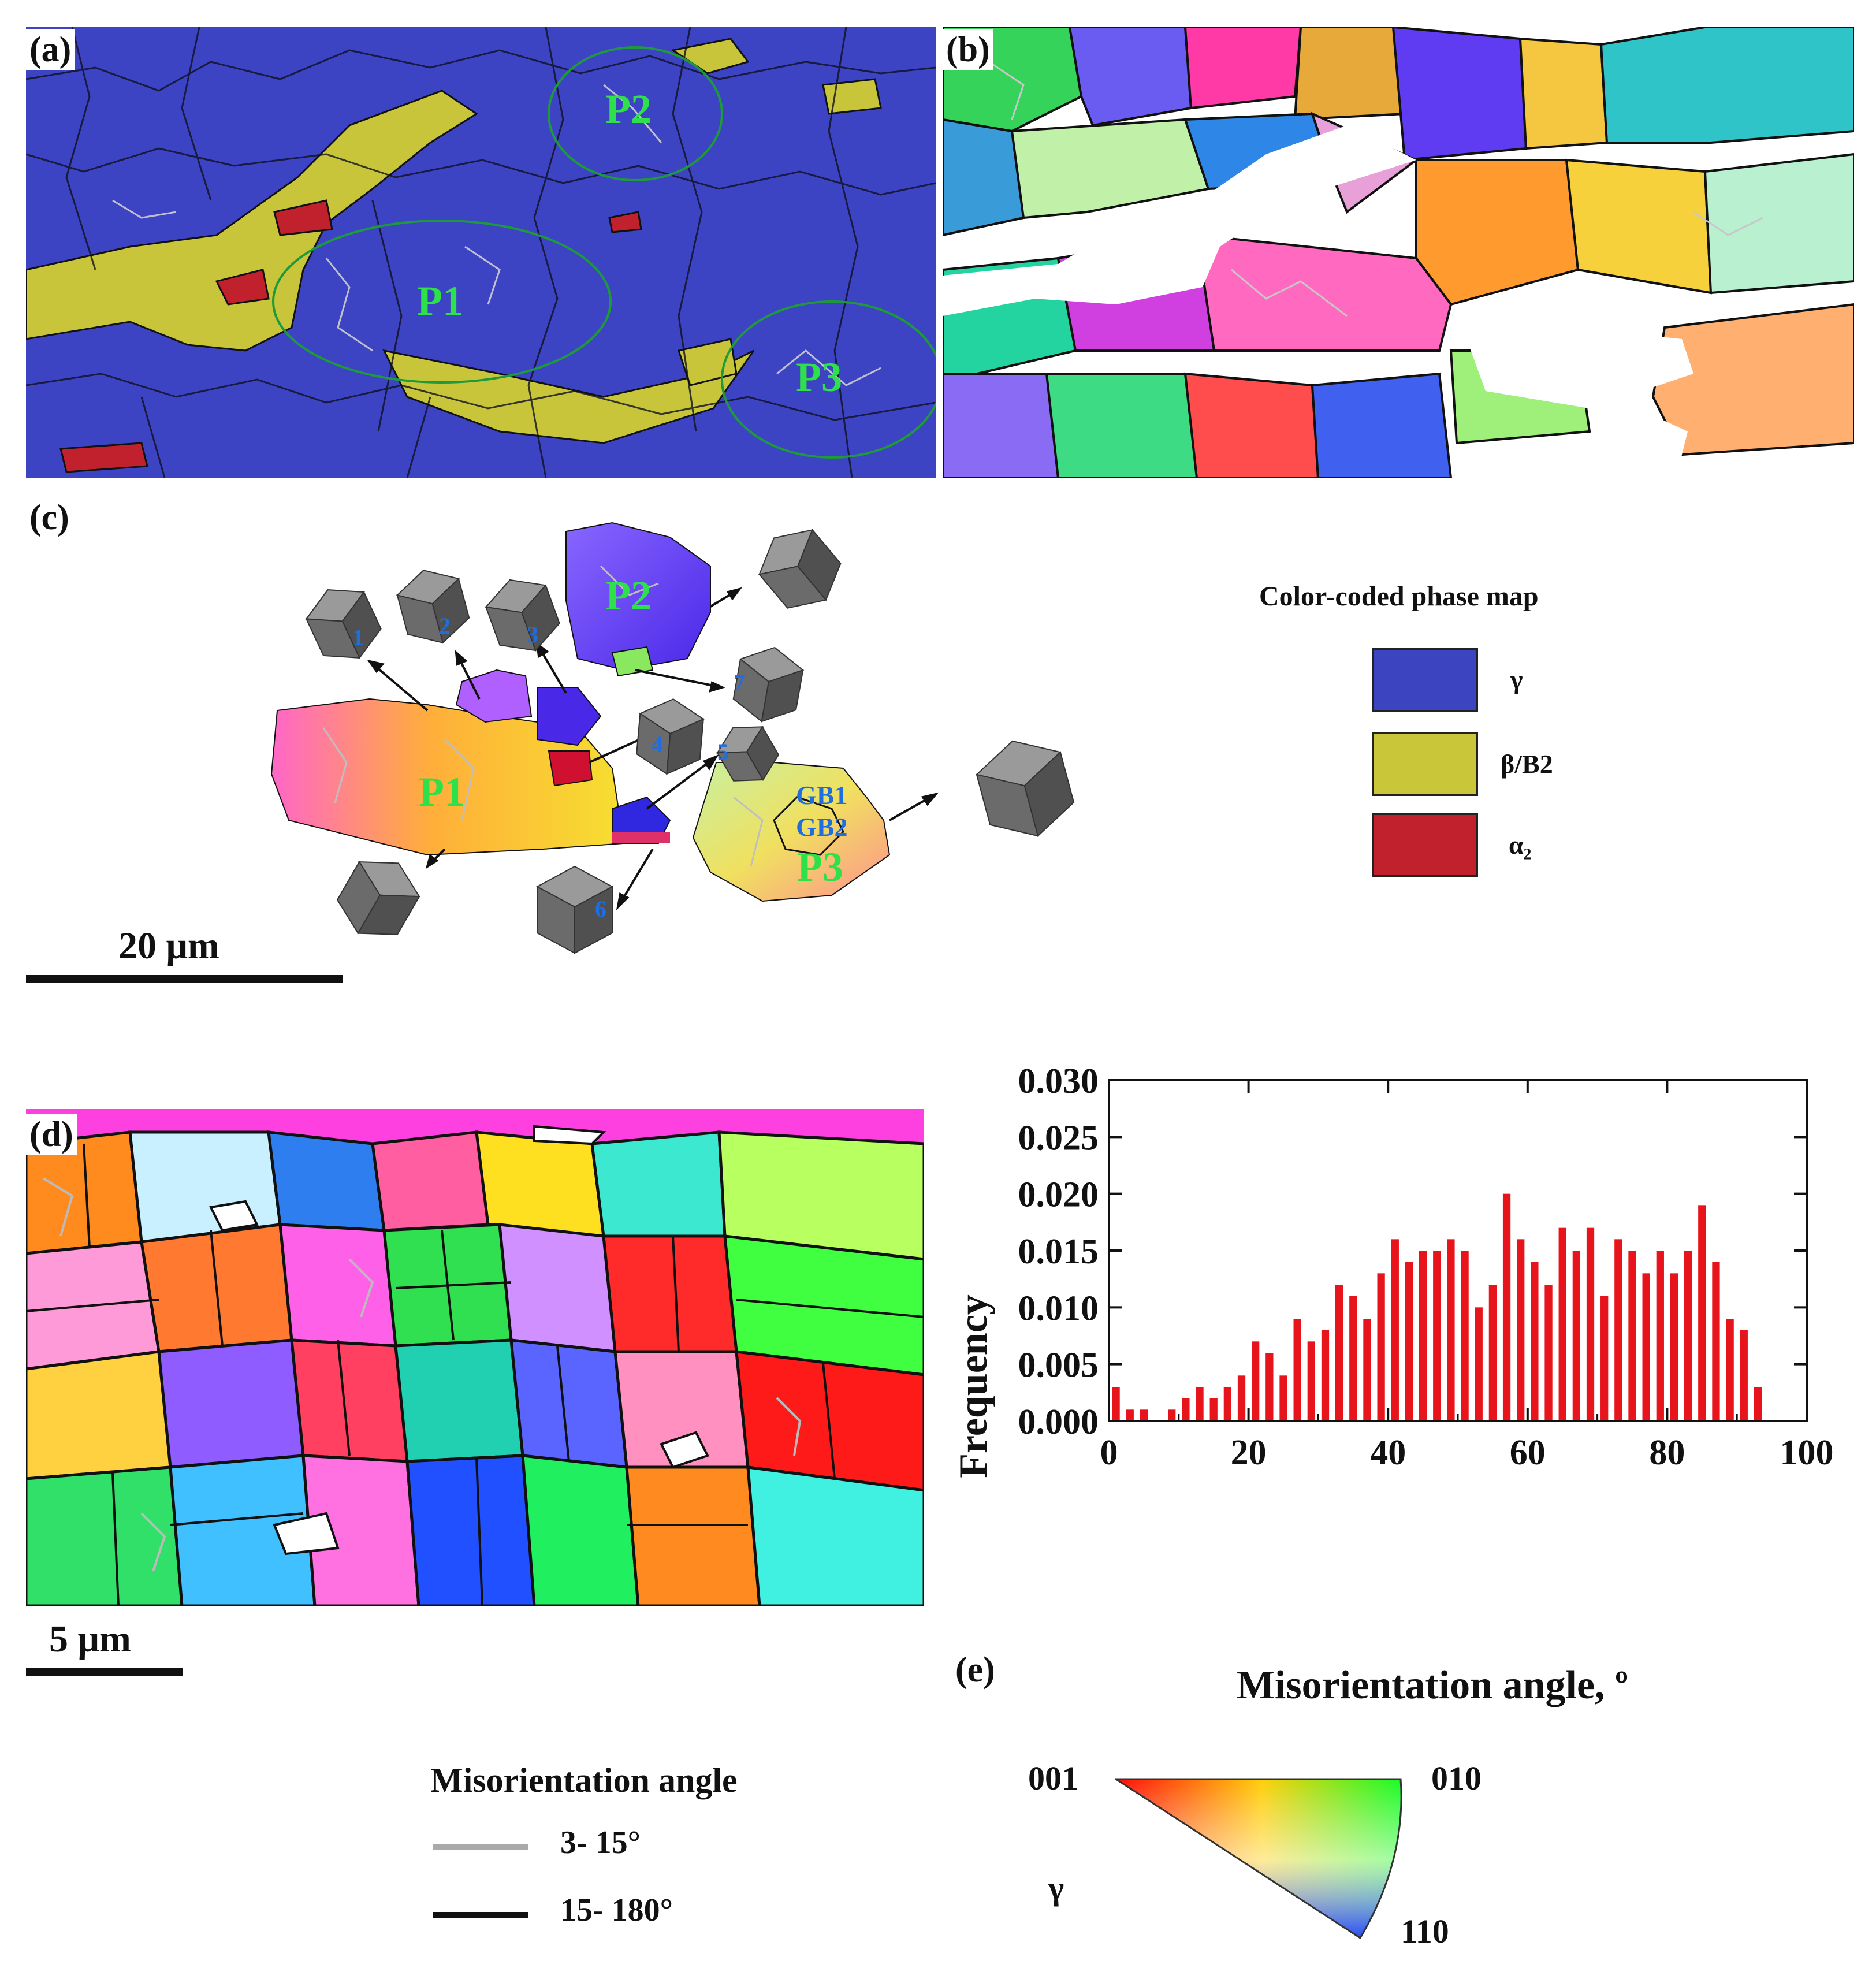  I want to click on histogram-x-tick-label: 80, so click(1667, 1452).